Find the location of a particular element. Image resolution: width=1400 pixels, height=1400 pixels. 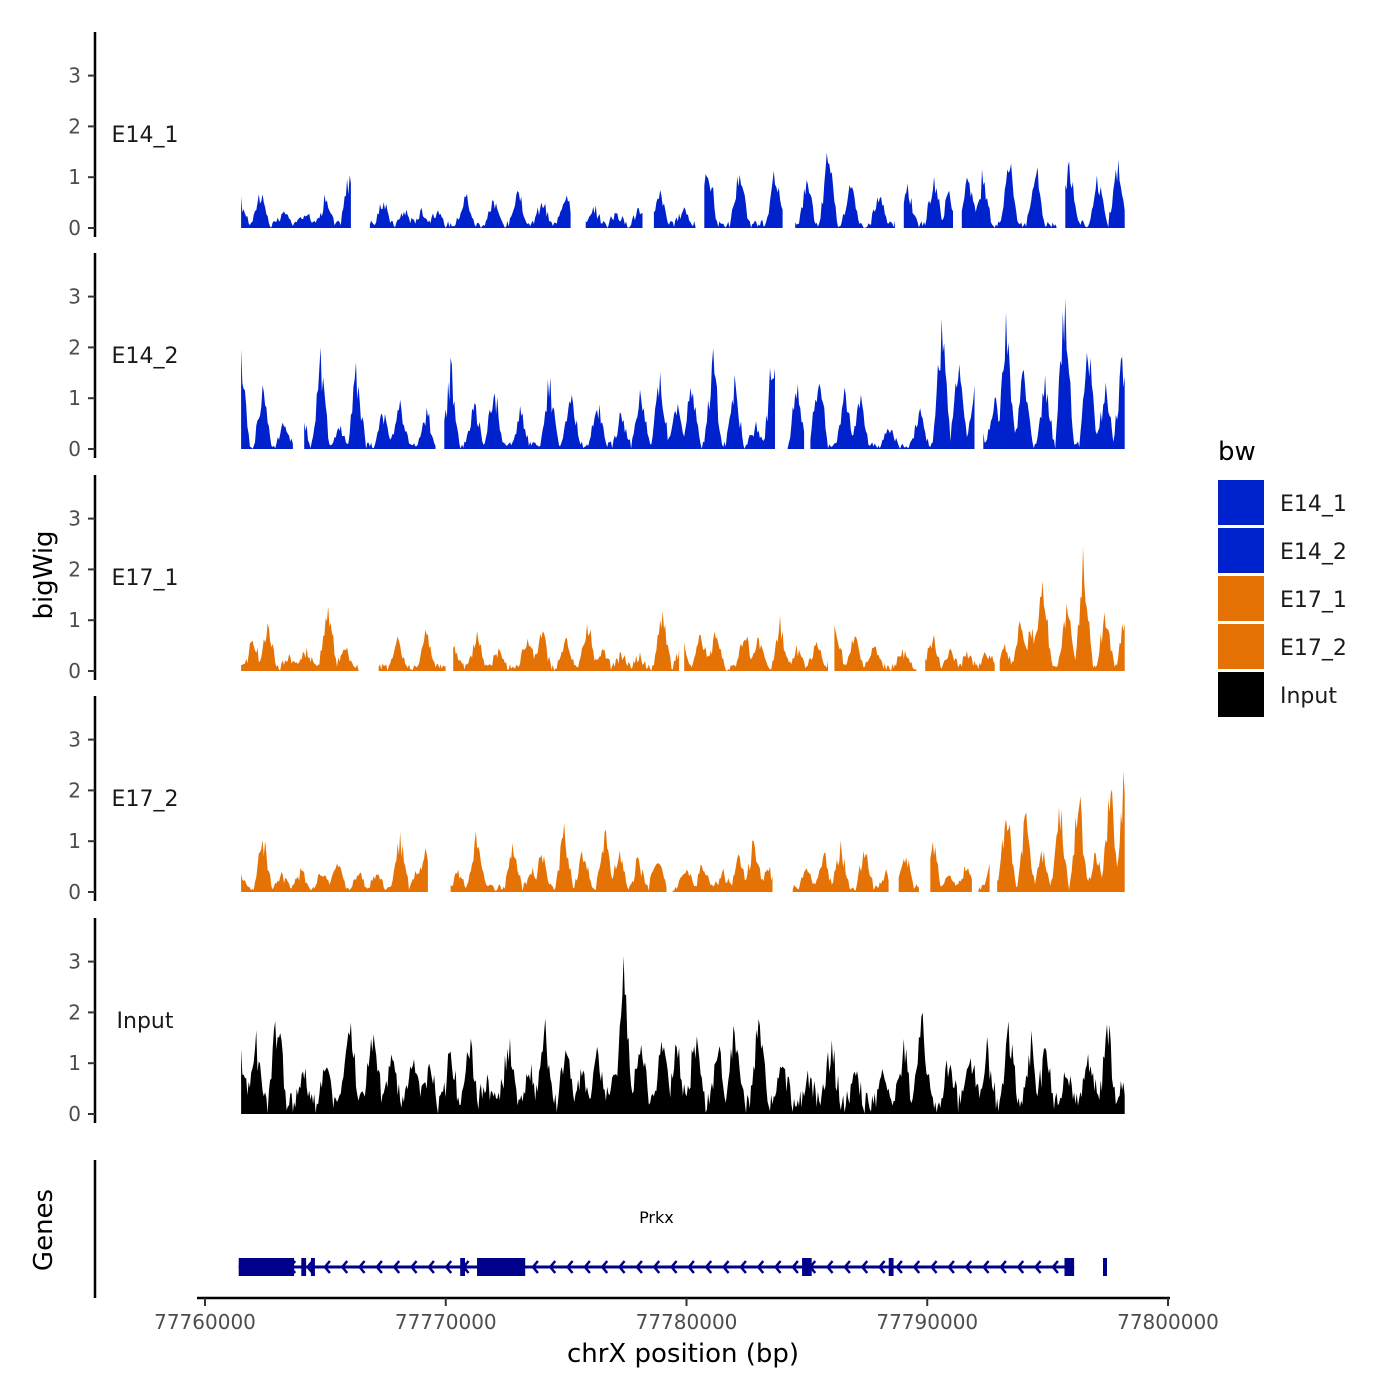

track-Input: 0 1 2 3 Input is located at coordinates (596, 1022).